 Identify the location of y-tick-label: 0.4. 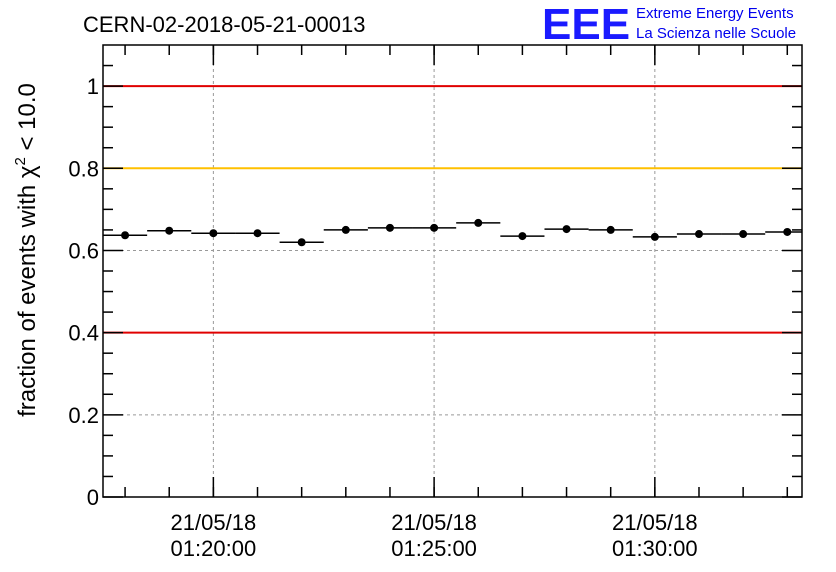
(83, 333).